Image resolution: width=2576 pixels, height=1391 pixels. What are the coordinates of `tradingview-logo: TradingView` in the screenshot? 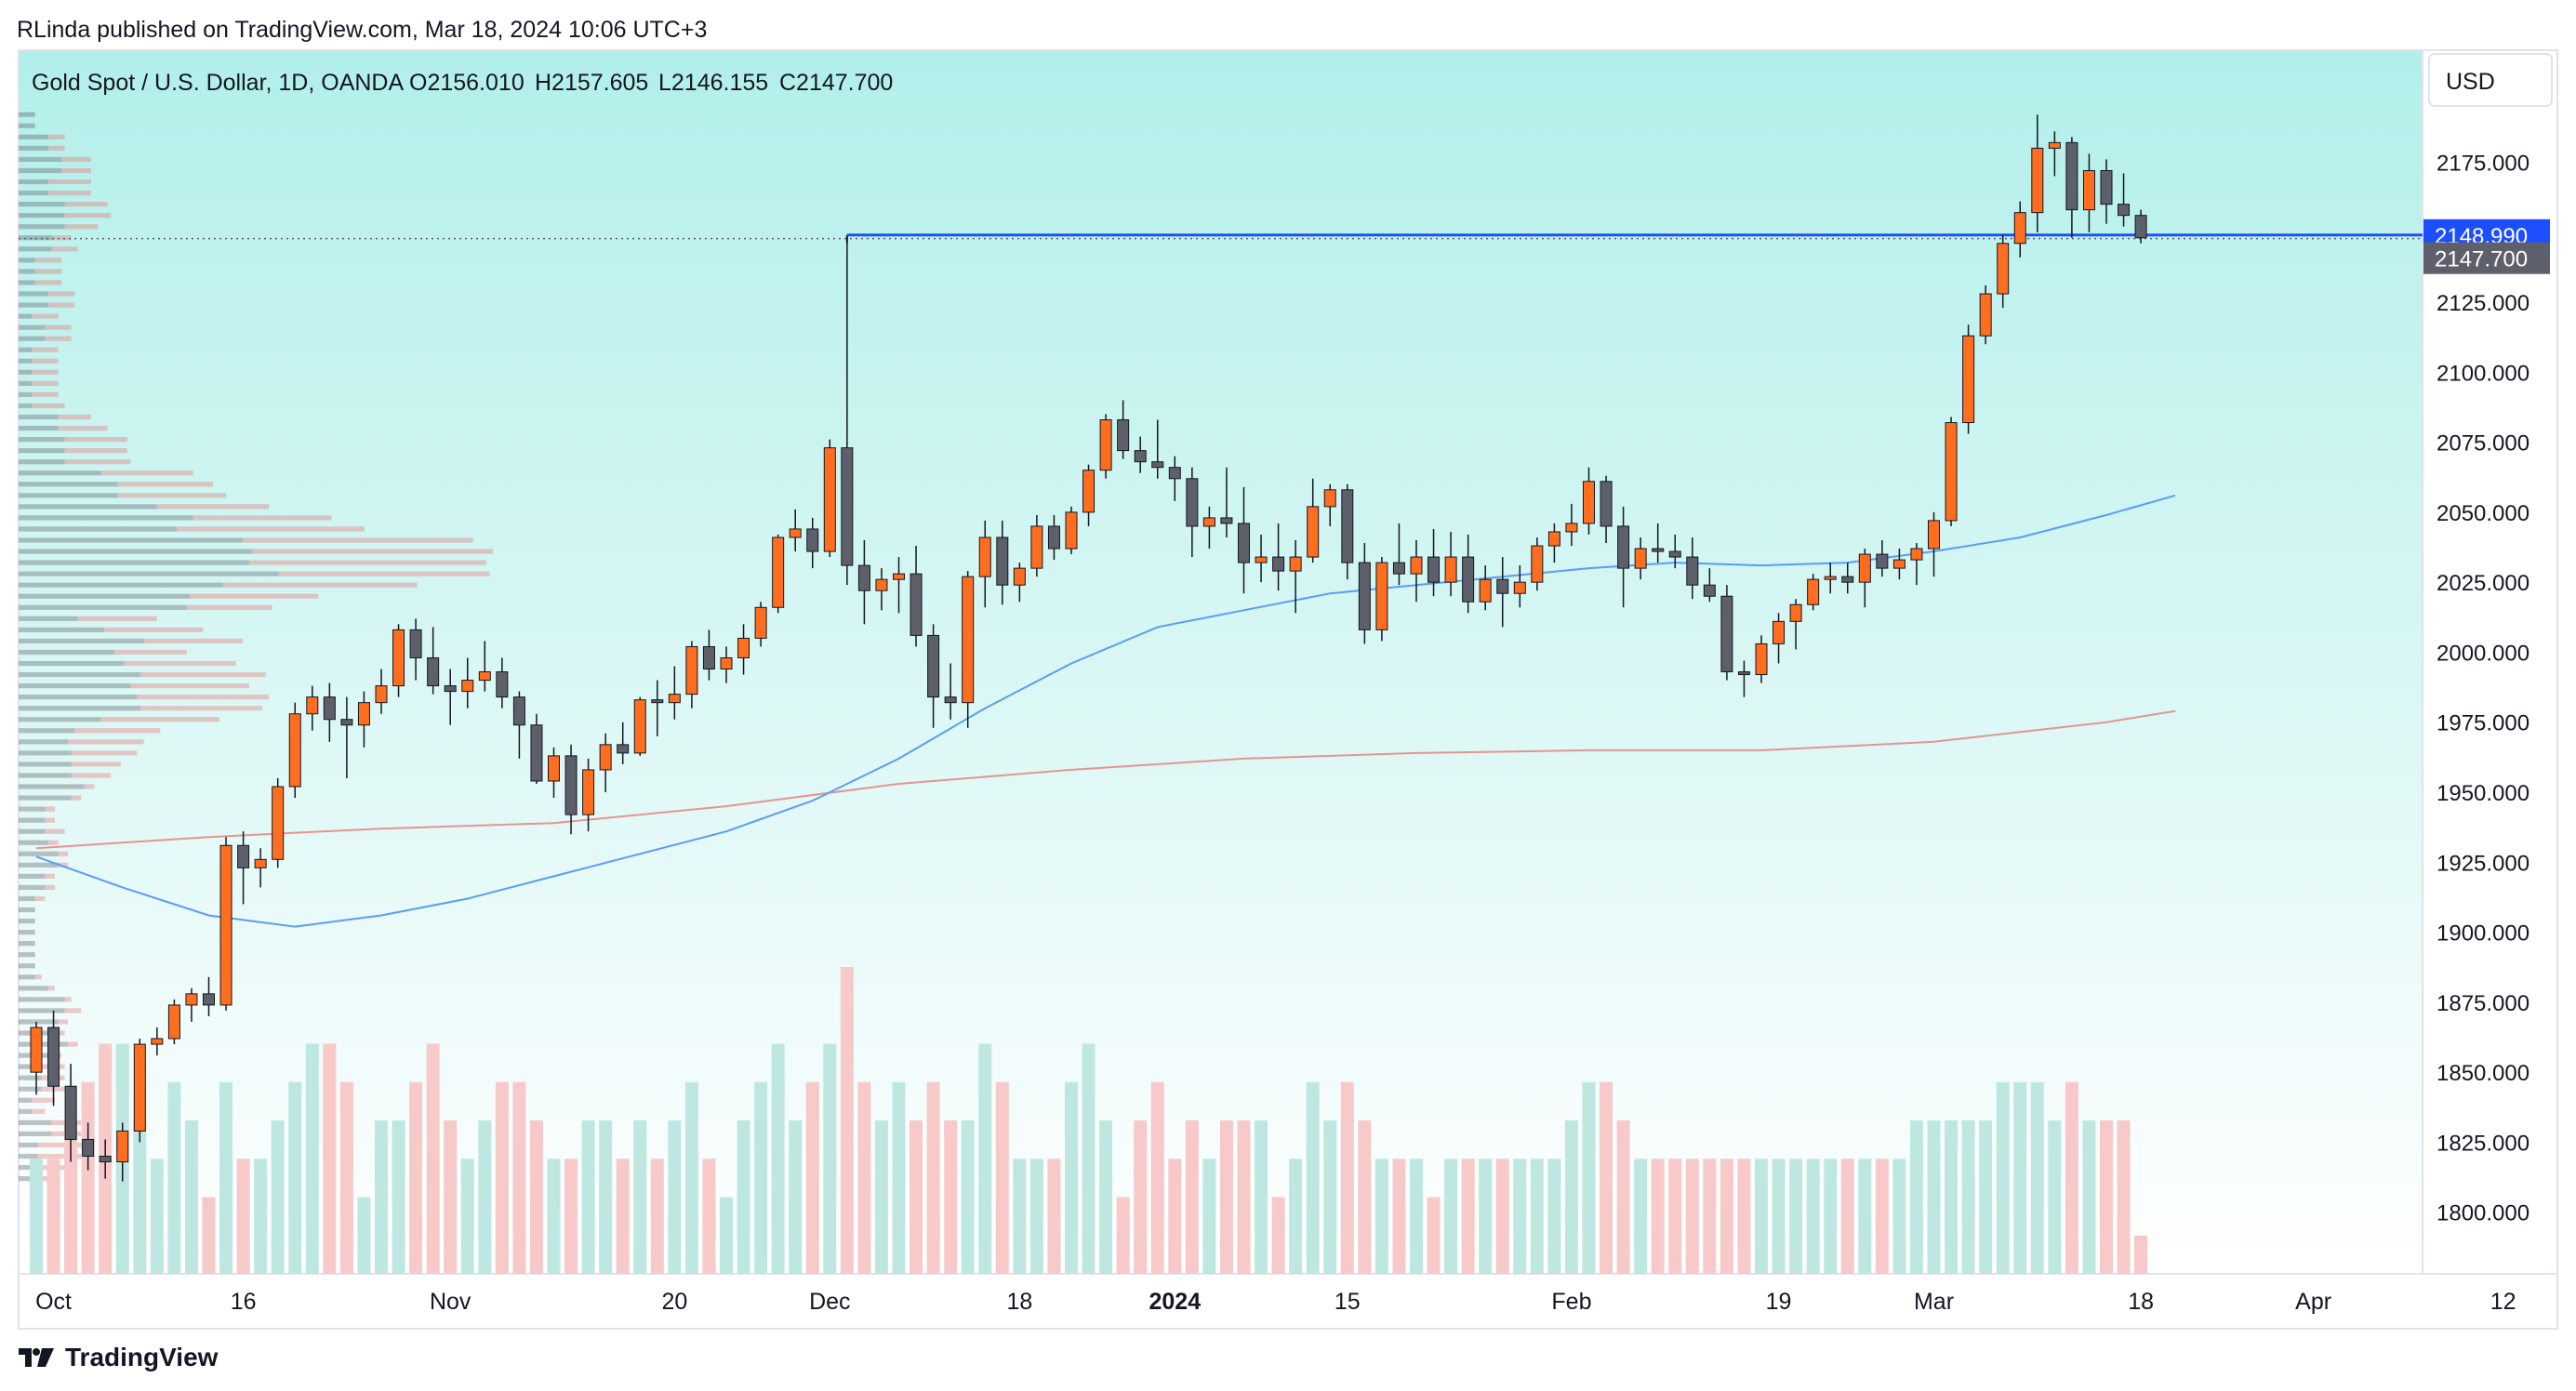 It's located at (117, 1357).